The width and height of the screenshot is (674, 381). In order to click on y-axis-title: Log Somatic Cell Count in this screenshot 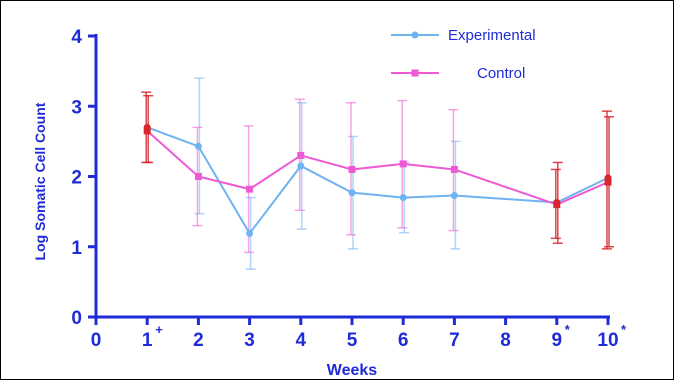, I will do `click(40, 181)`.